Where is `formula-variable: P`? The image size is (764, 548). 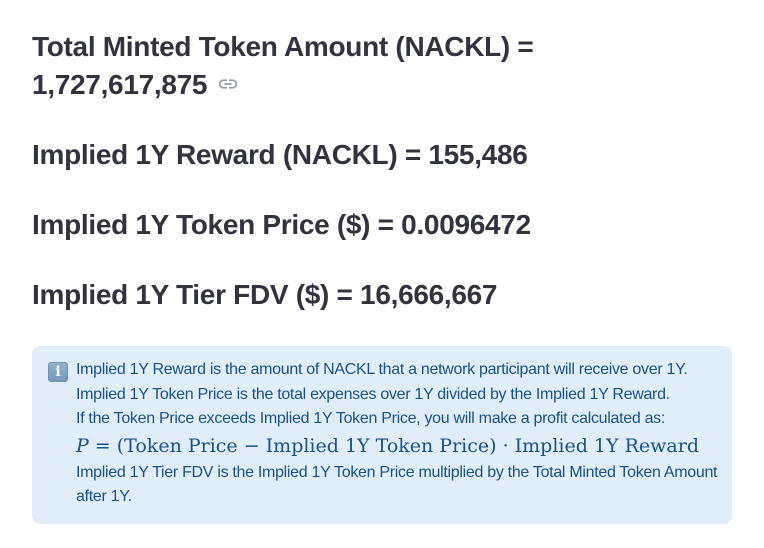 formula-variable: P is located at coordinates (82, 445).